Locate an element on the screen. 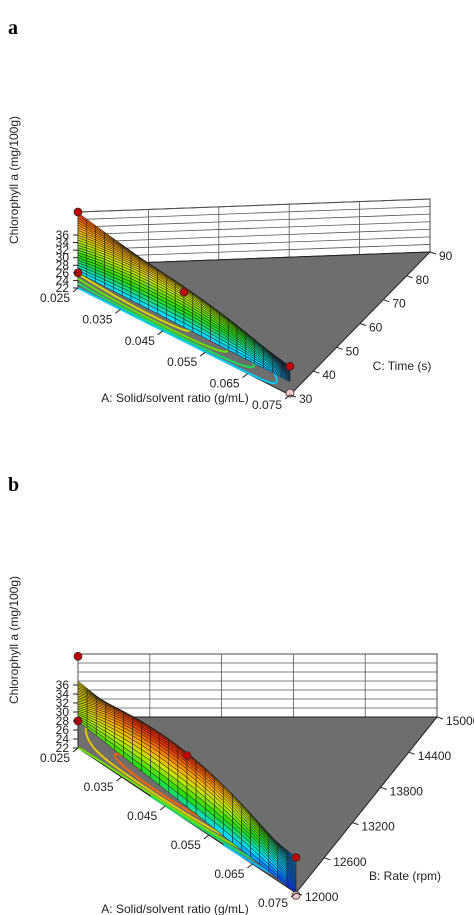 This screenshot has width=474, height=915. panel-label: b is located at coordinates (13, 485).